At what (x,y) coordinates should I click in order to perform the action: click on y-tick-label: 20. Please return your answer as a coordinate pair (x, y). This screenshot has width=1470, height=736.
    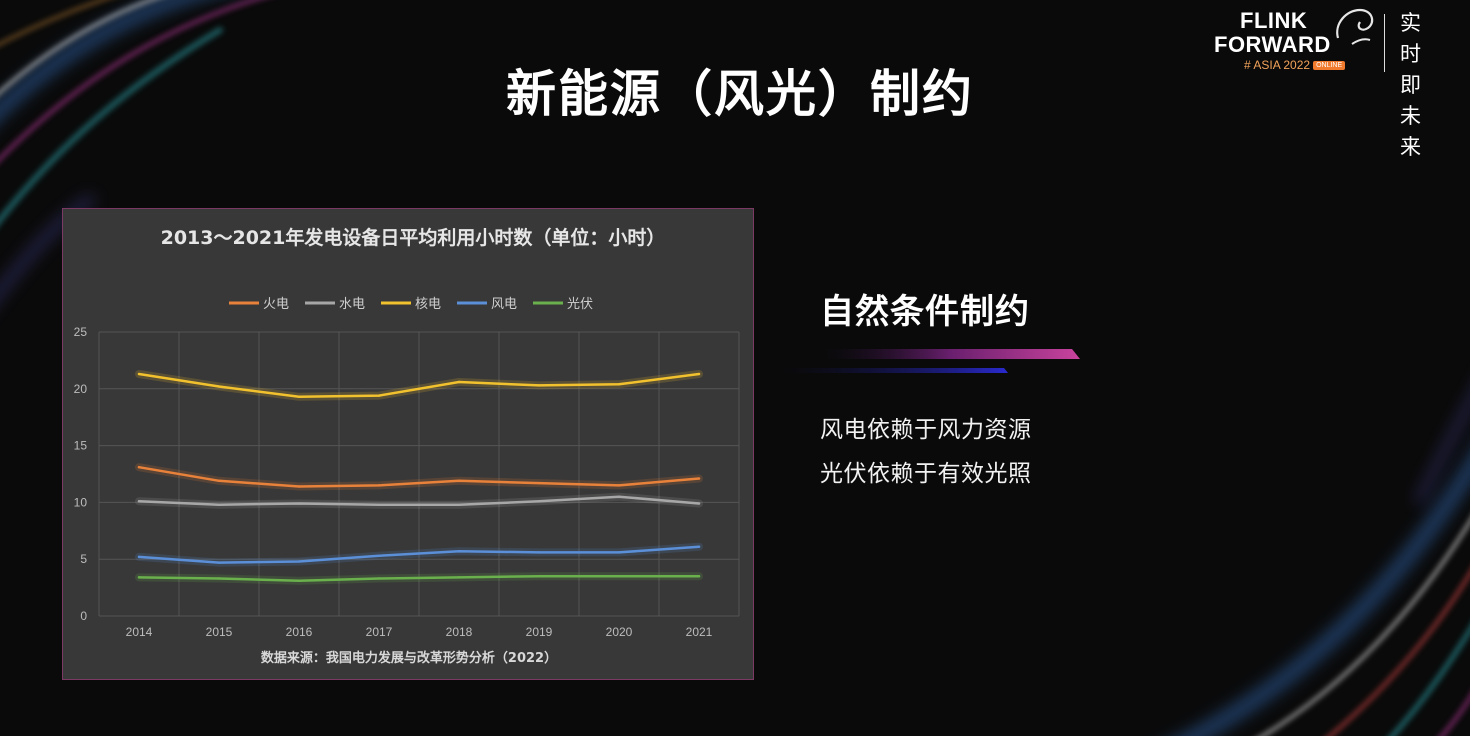
    Looking at the image, I should click on (81, 389).